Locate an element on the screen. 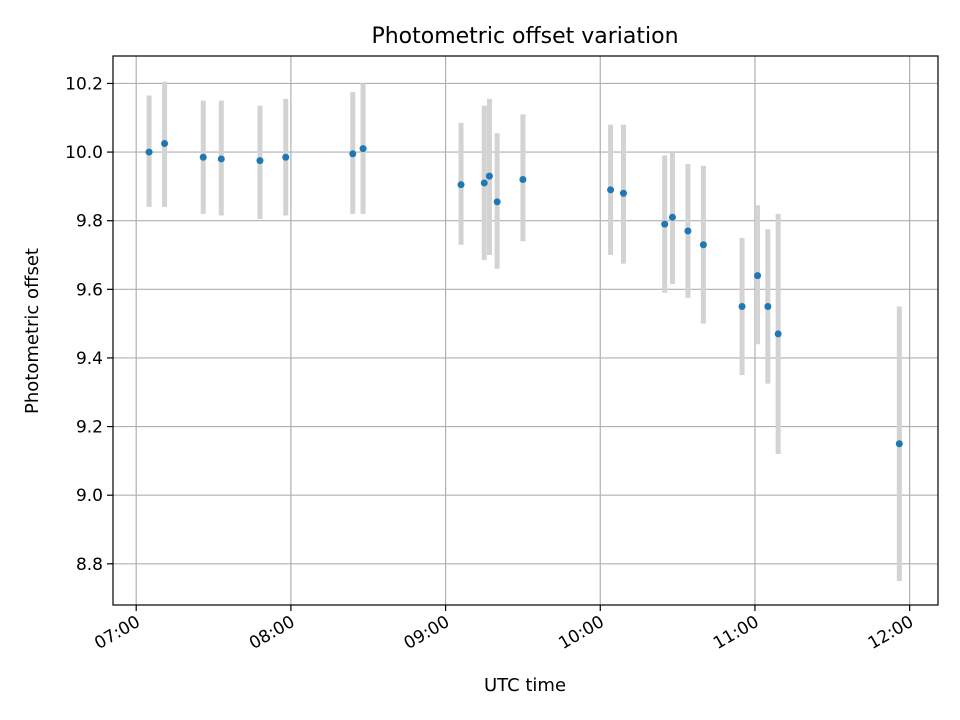 This screenshot has height=720, width=960. y-tick-label: 9.0 is located at coordinates (89, 496).